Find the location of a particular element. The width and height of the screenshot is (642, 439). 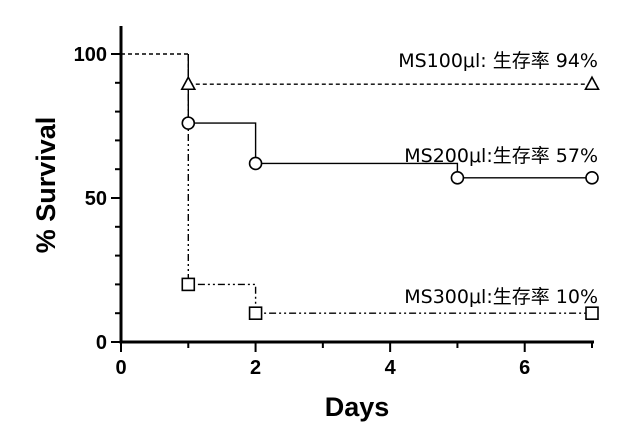

y-axis-title: % Survival is located at coordinates (46, 185).